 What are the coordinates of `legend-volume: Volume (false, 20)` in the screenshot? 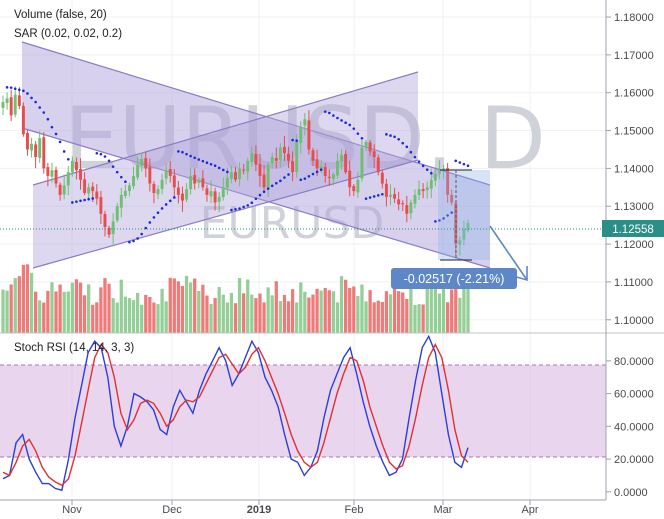 It's located at (60, 15).